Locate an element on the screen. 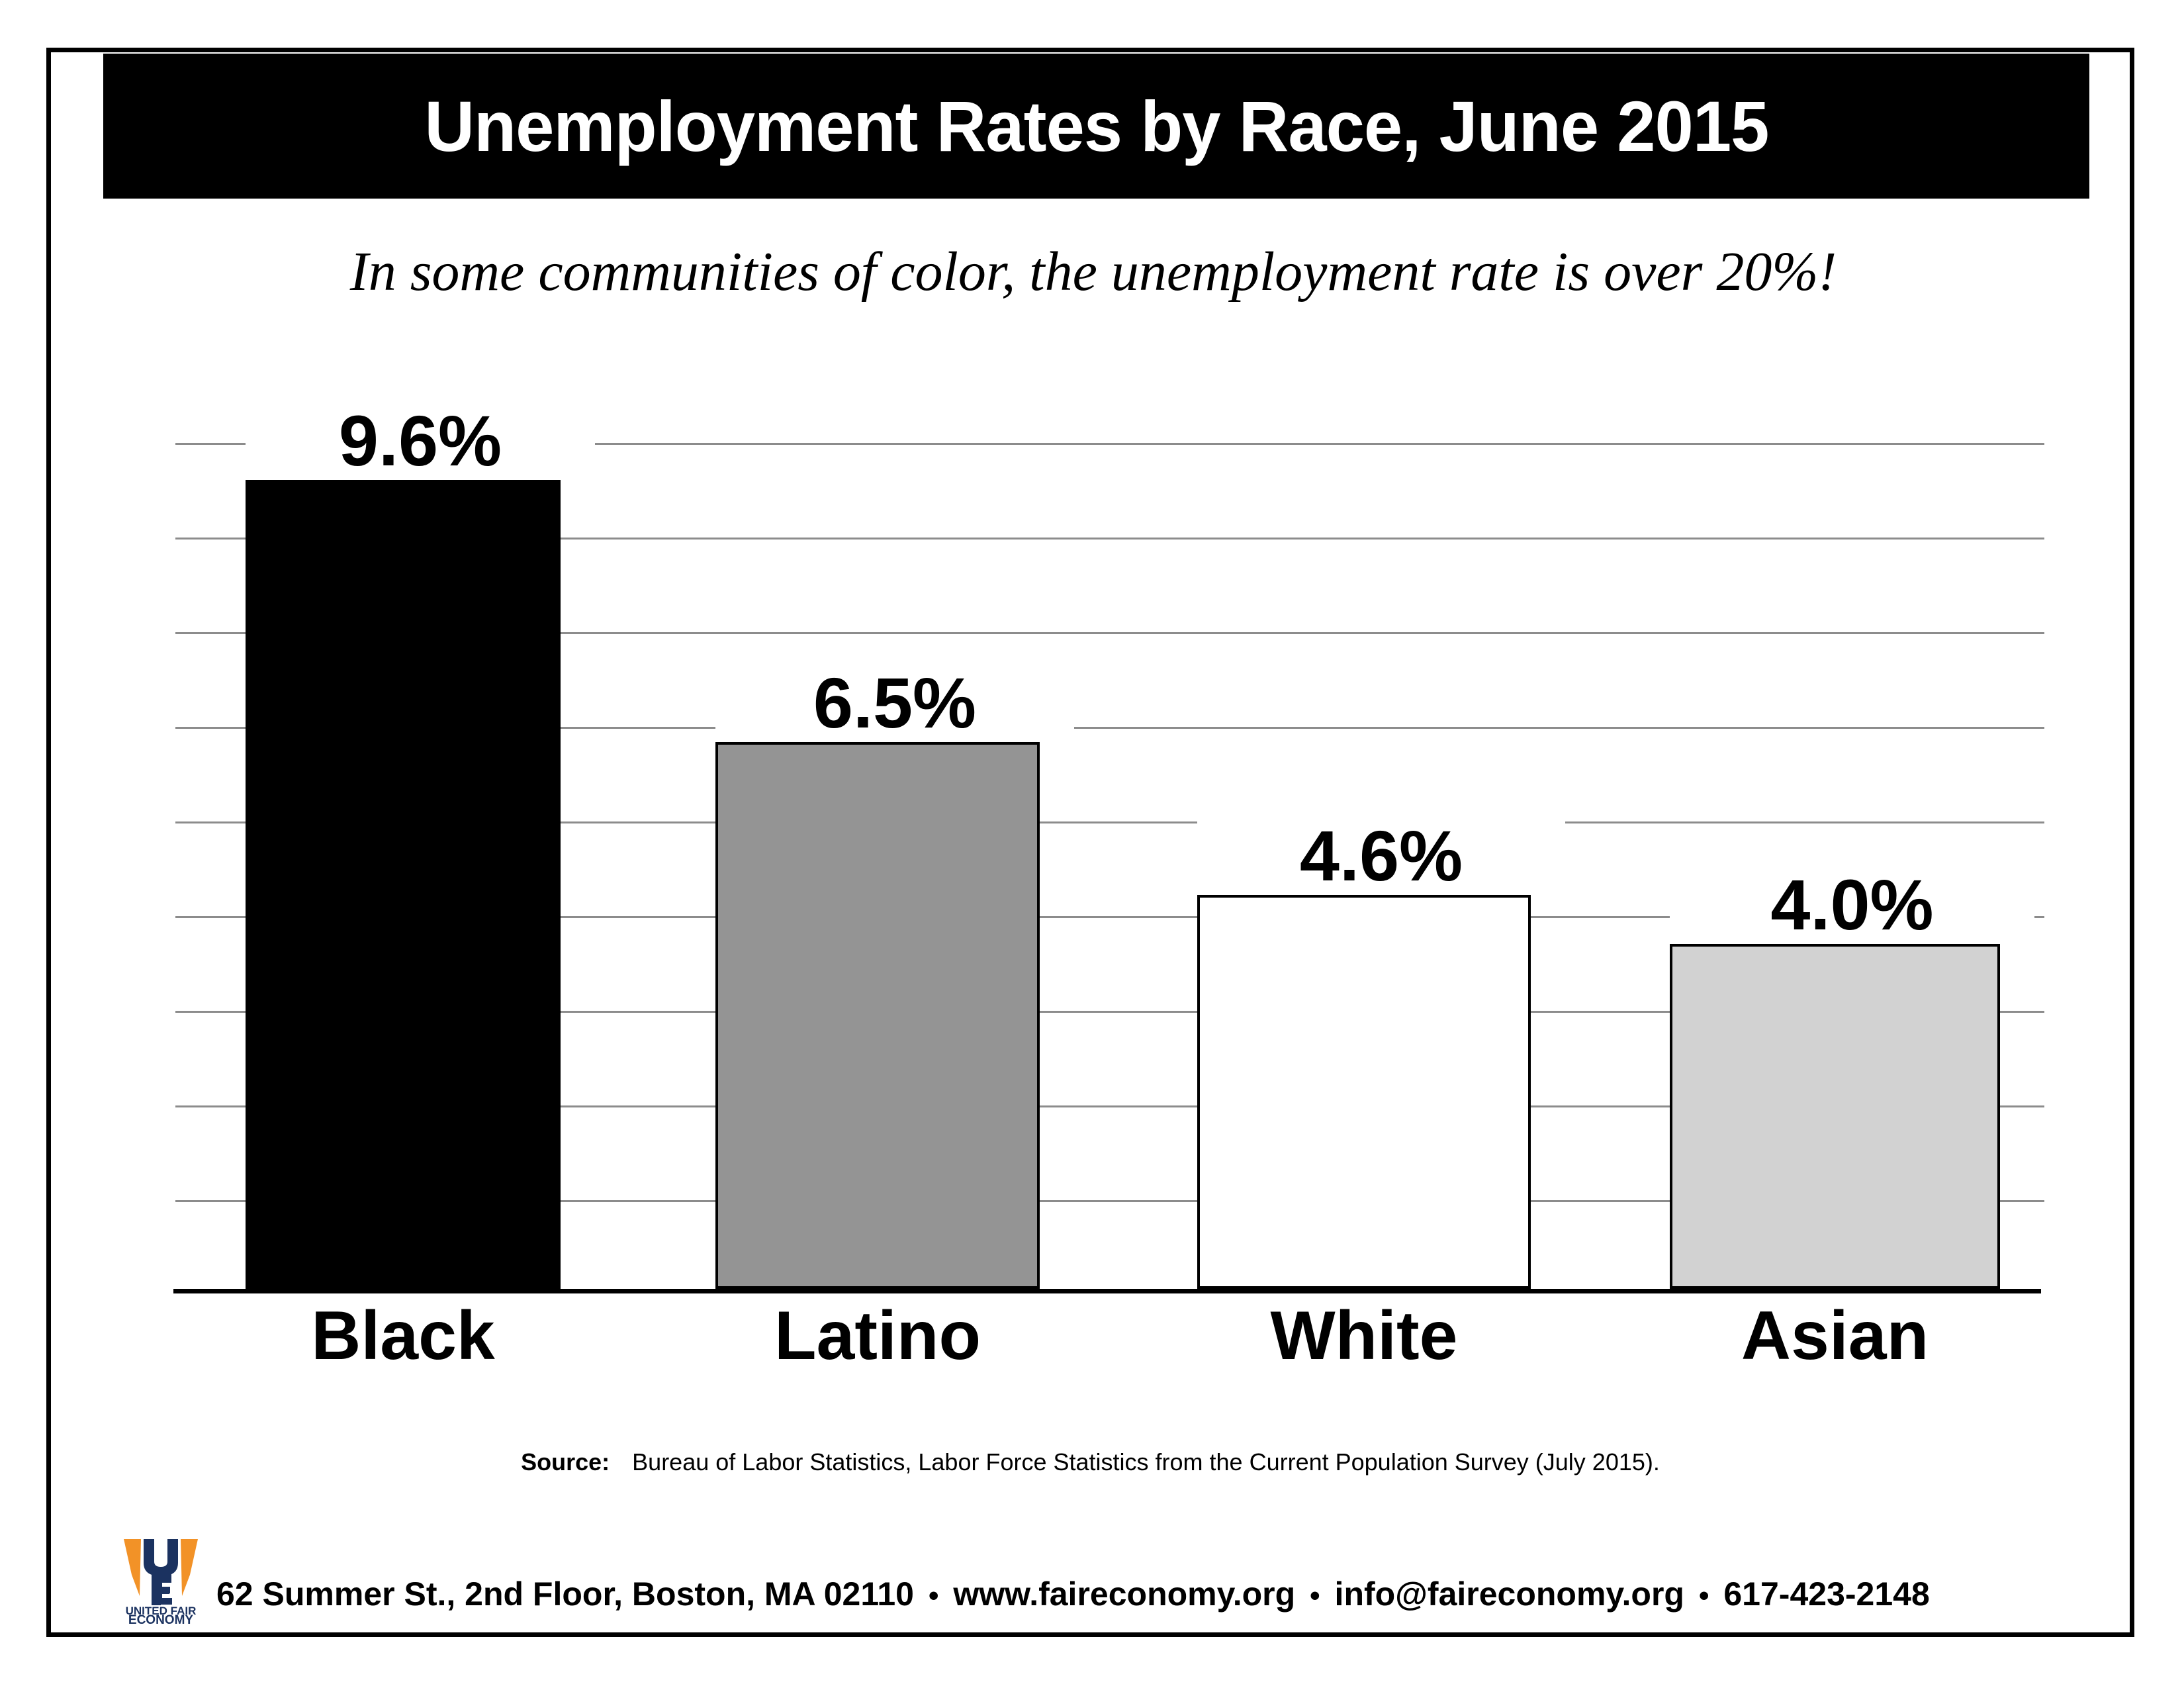 The image size is (2184, 1688). footer-email: info@faireconomy.org is located at coordinates (1509, 1594).